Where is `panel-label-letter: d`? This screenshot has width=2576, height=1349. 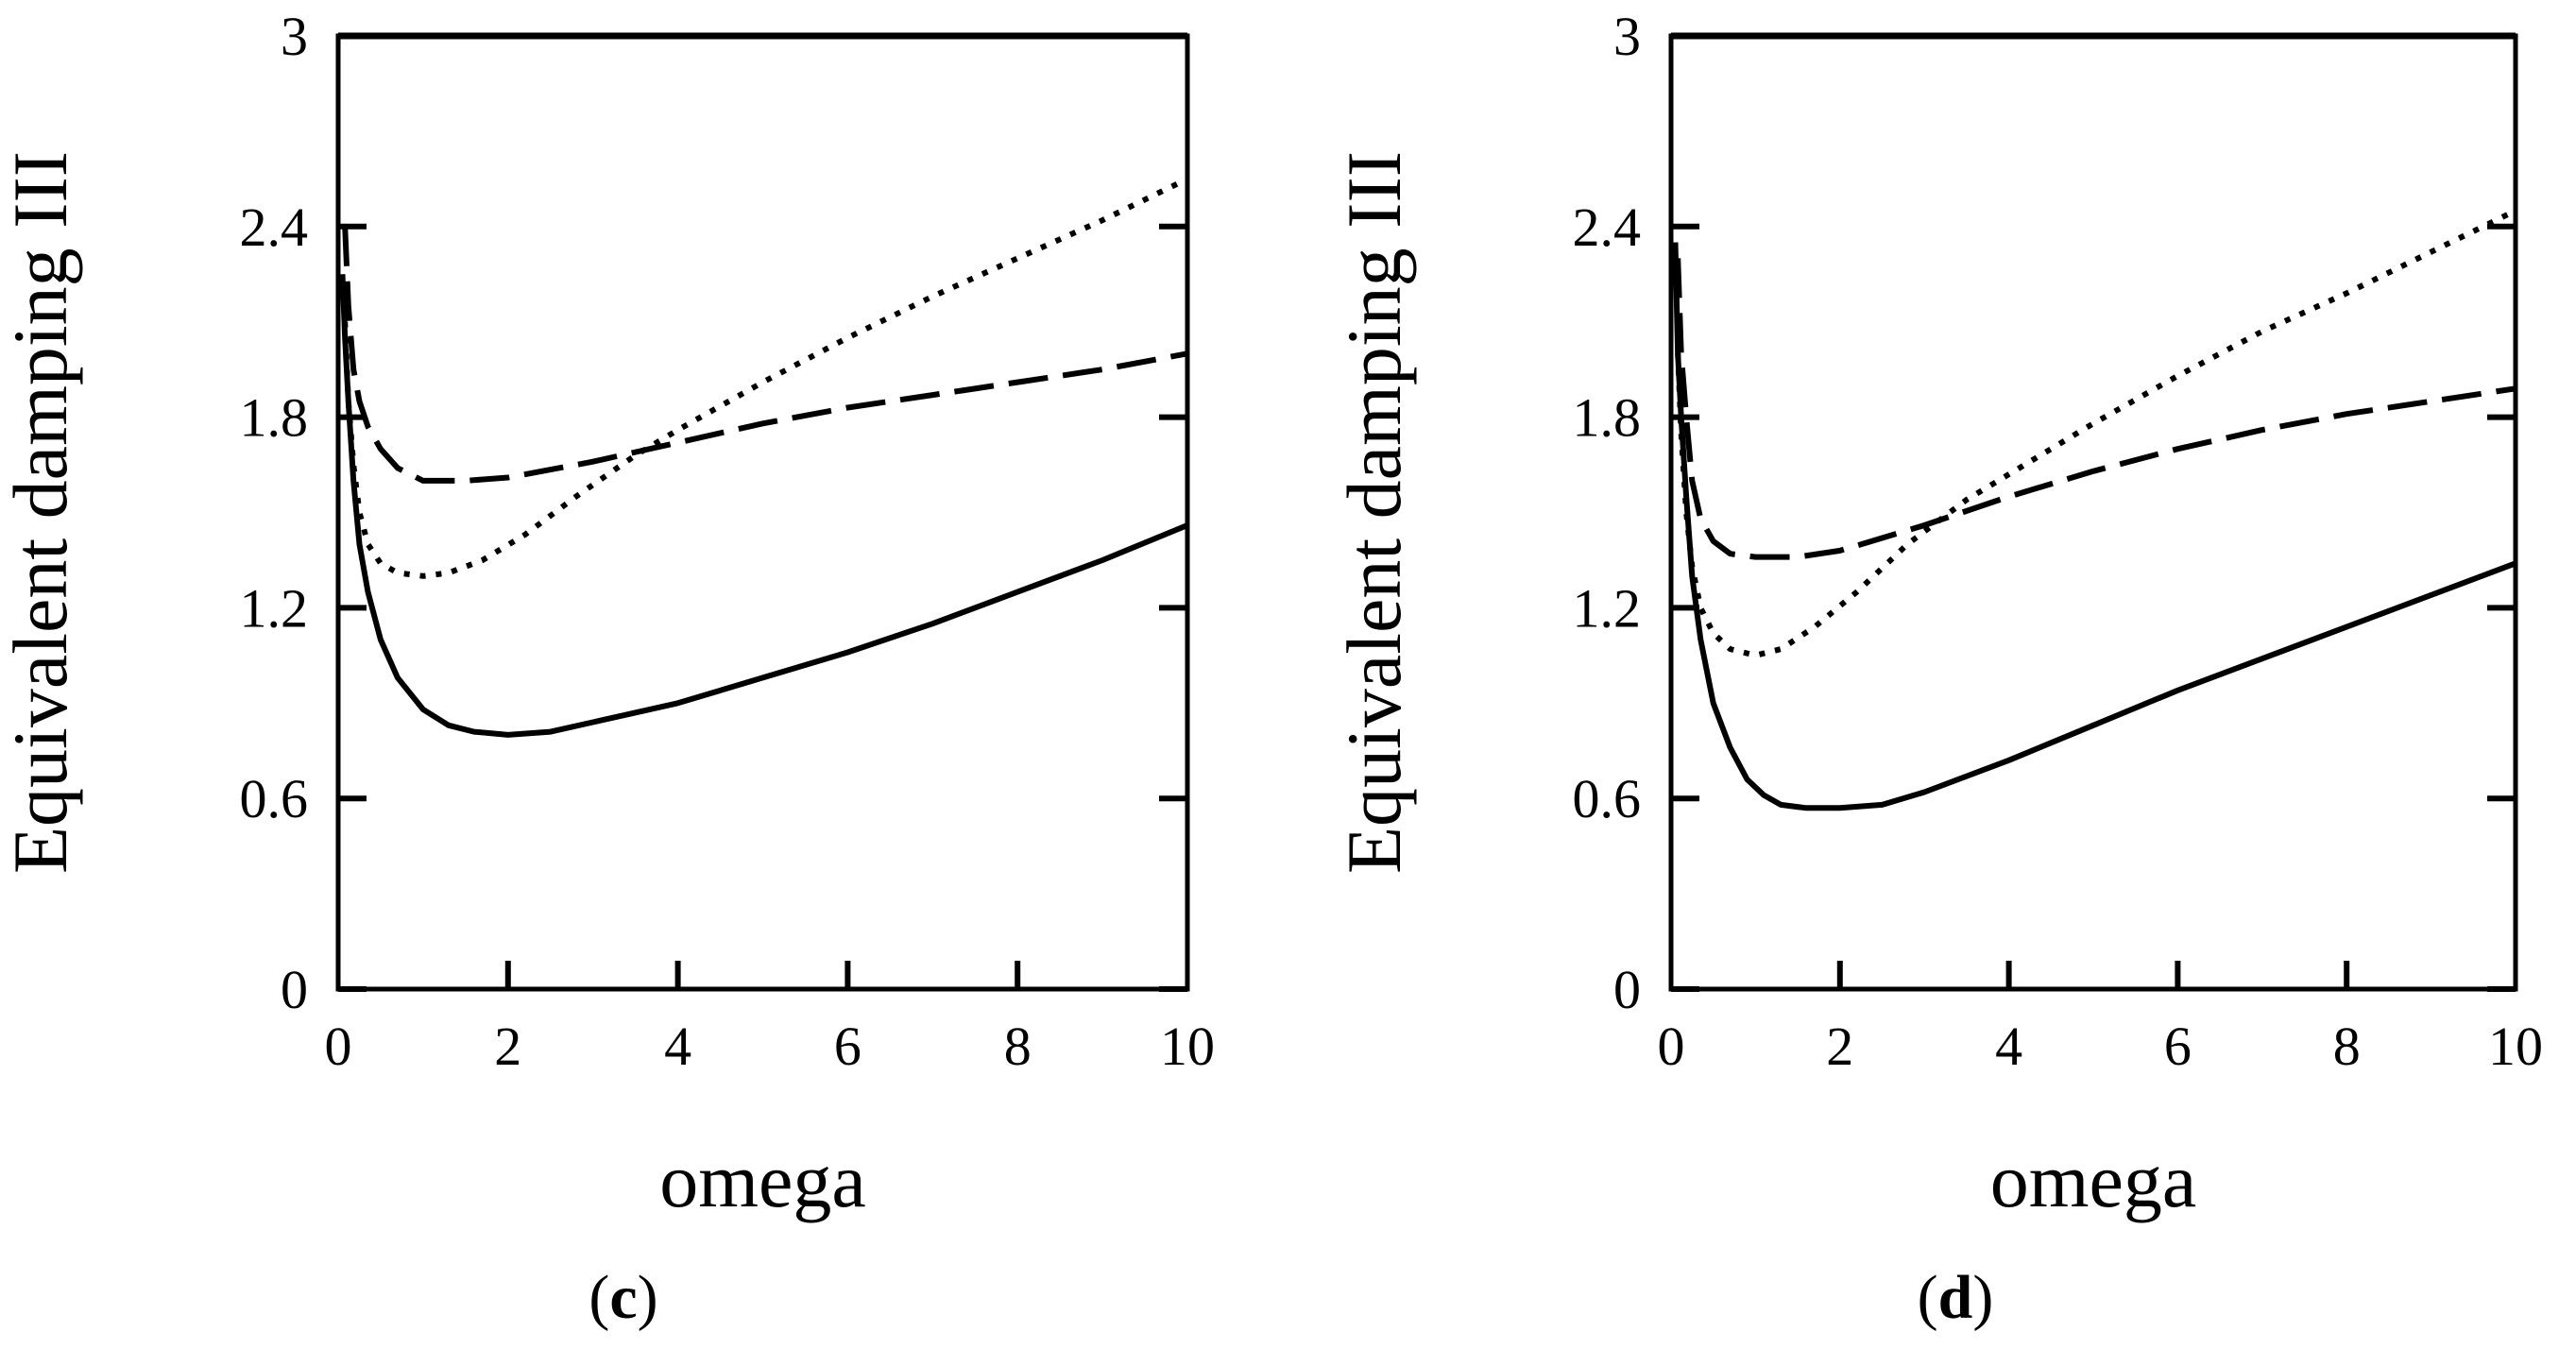
panel-label-letter: d is located at coordinates (1956, 1297).